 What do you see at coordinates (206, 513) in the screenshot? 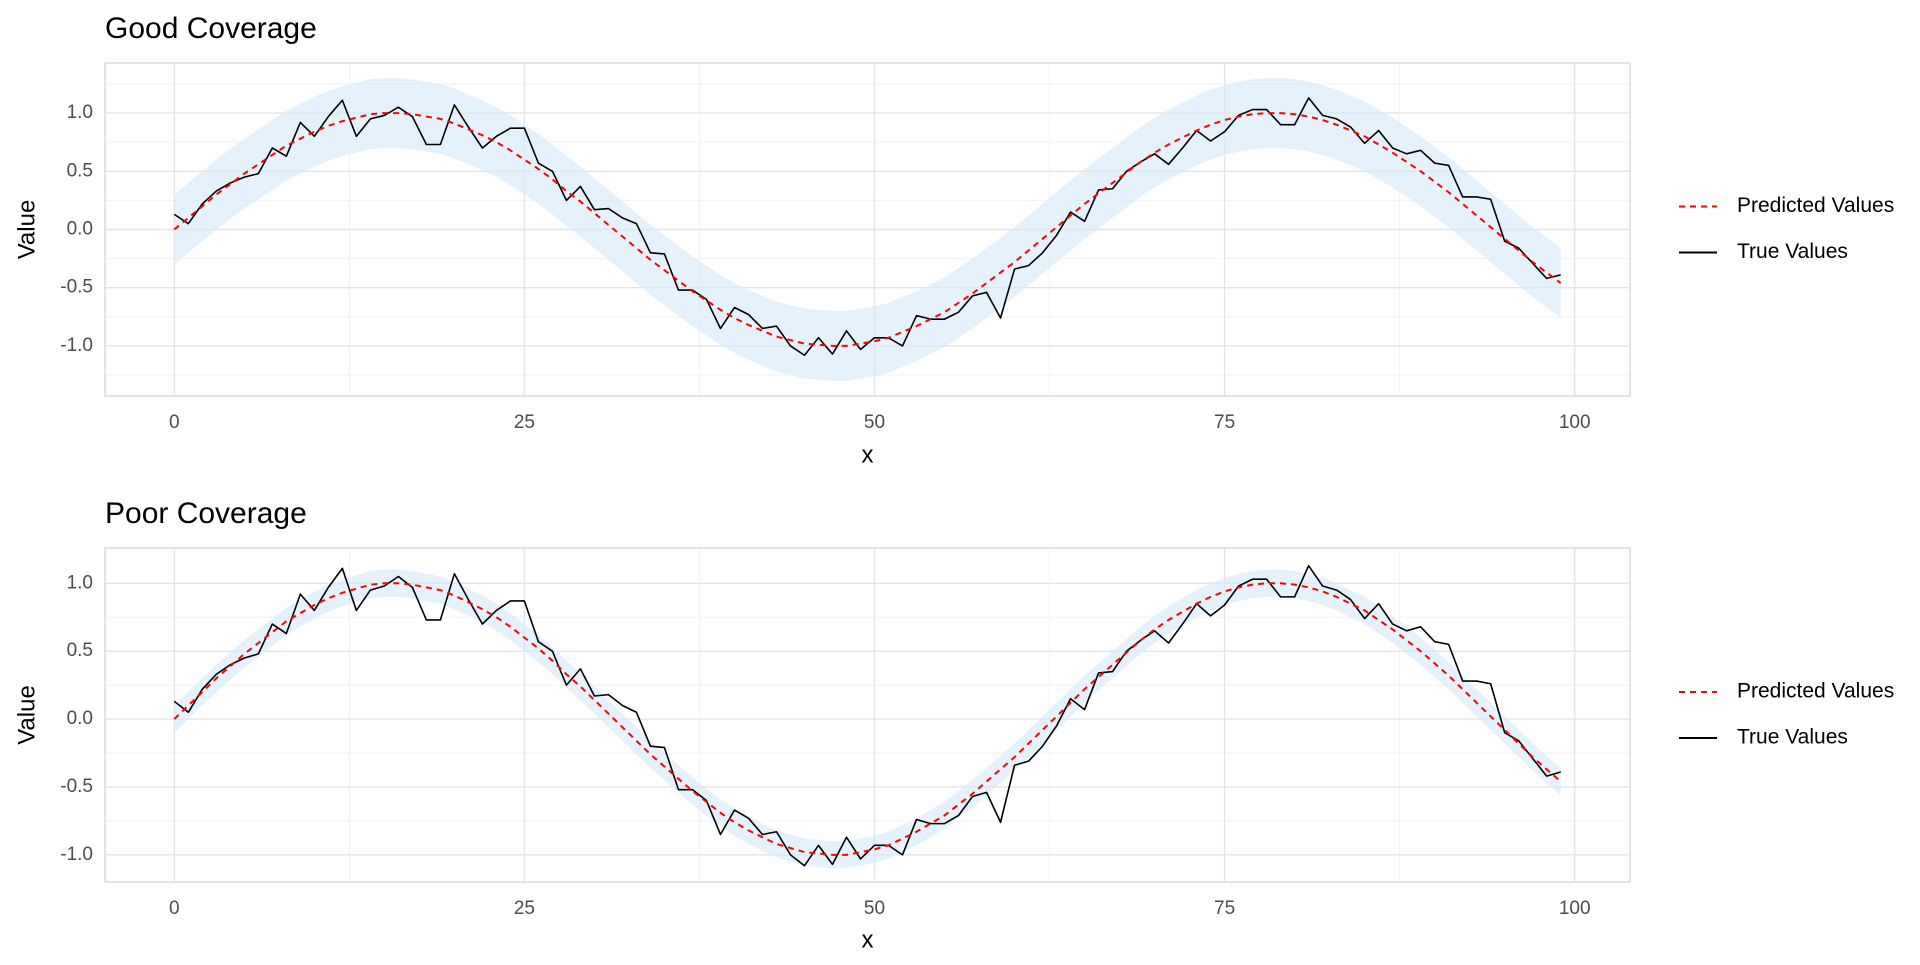
I see `chart-title: Poor Coverage` at bounding box center [206, 513].